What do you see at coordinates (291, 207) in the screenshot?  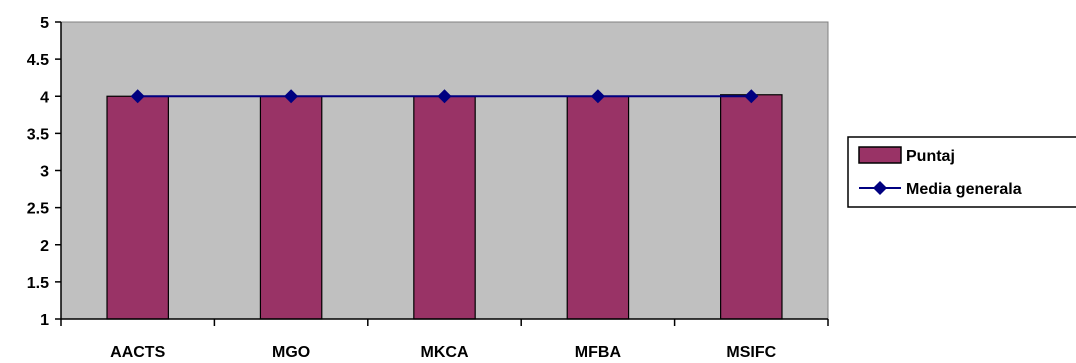 I see `bar-mgo` at bounding box center [291, 207].